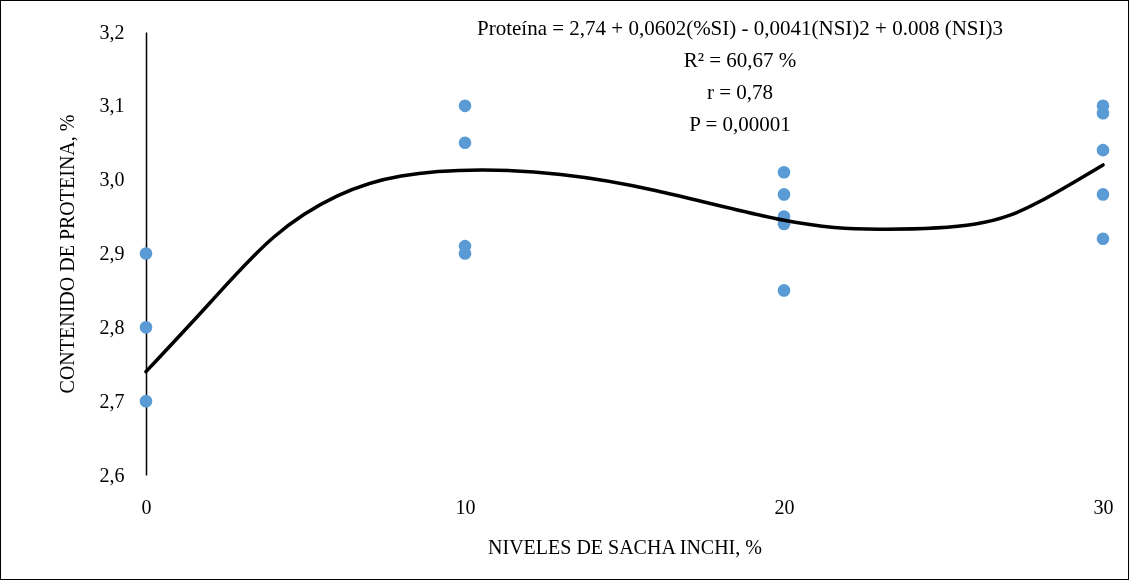  Describe the element at coordinates (112, 326) in the screenshot. I see `y-tick-label: 2,8` at that location.